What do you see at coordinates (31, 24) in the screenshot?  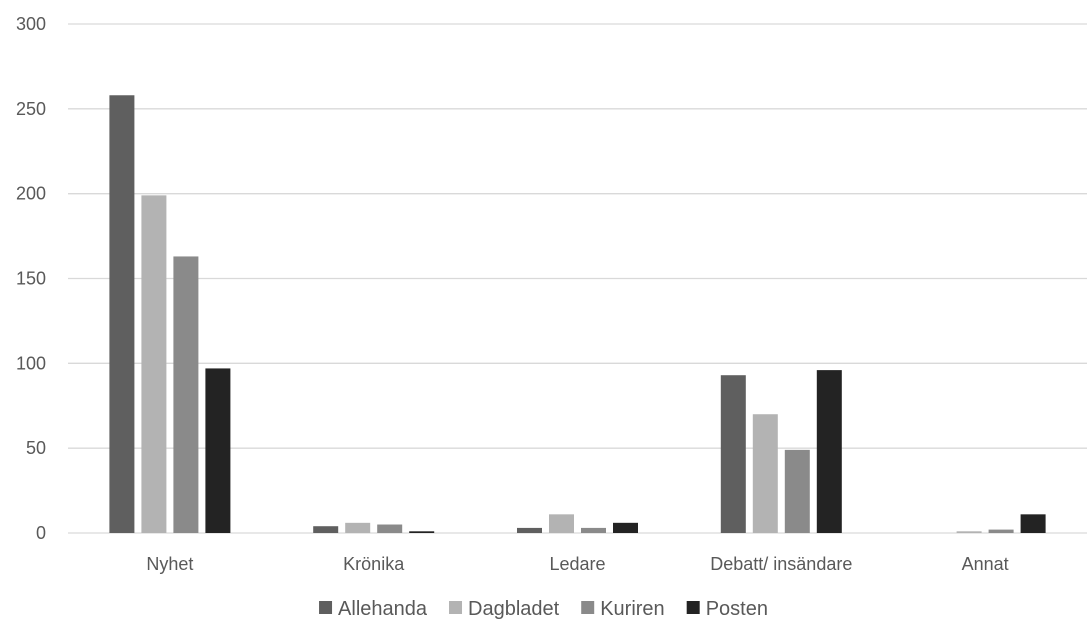 I see `y-tick-label: 300` at bounding box center [31, 24].